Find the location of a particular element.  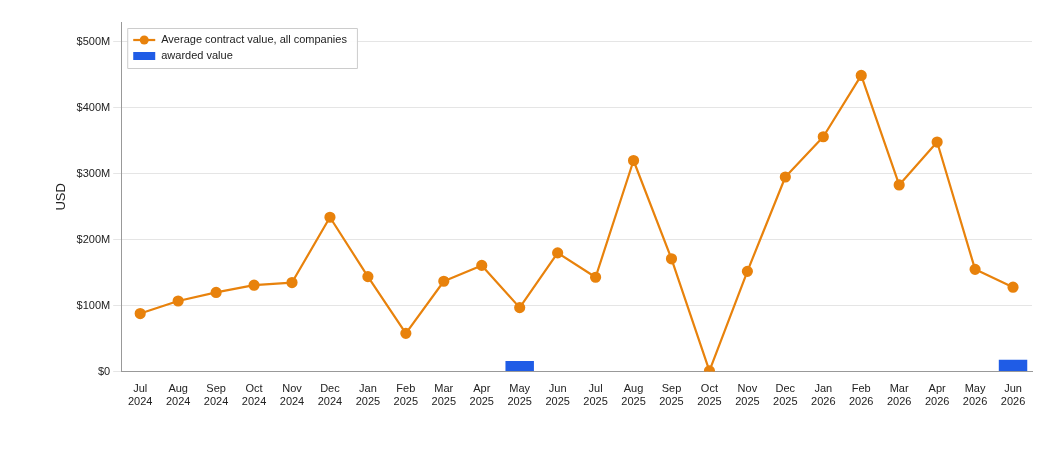

y-tick-label: $500M is located at coordinates (93, 40).